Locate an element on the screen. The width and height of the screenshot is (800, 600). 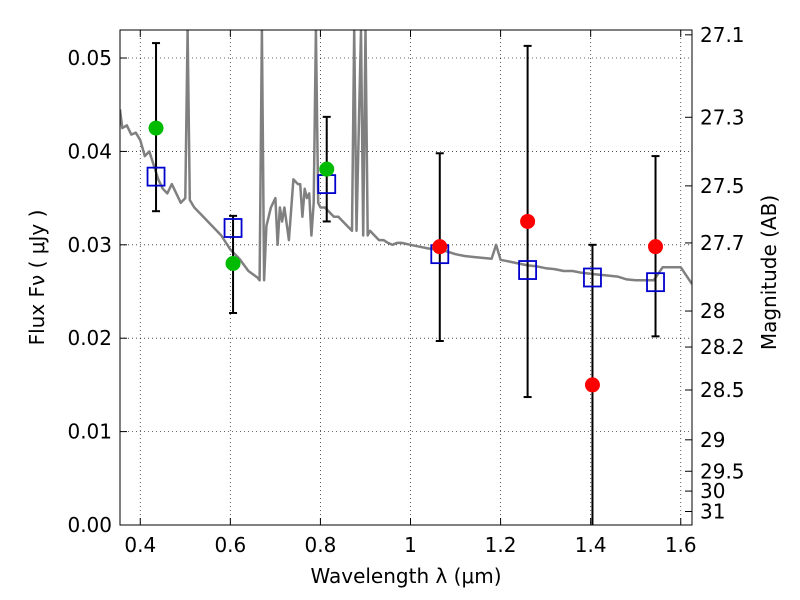
y2-tick-label: 28.5 is located at coordinates (722, 390).